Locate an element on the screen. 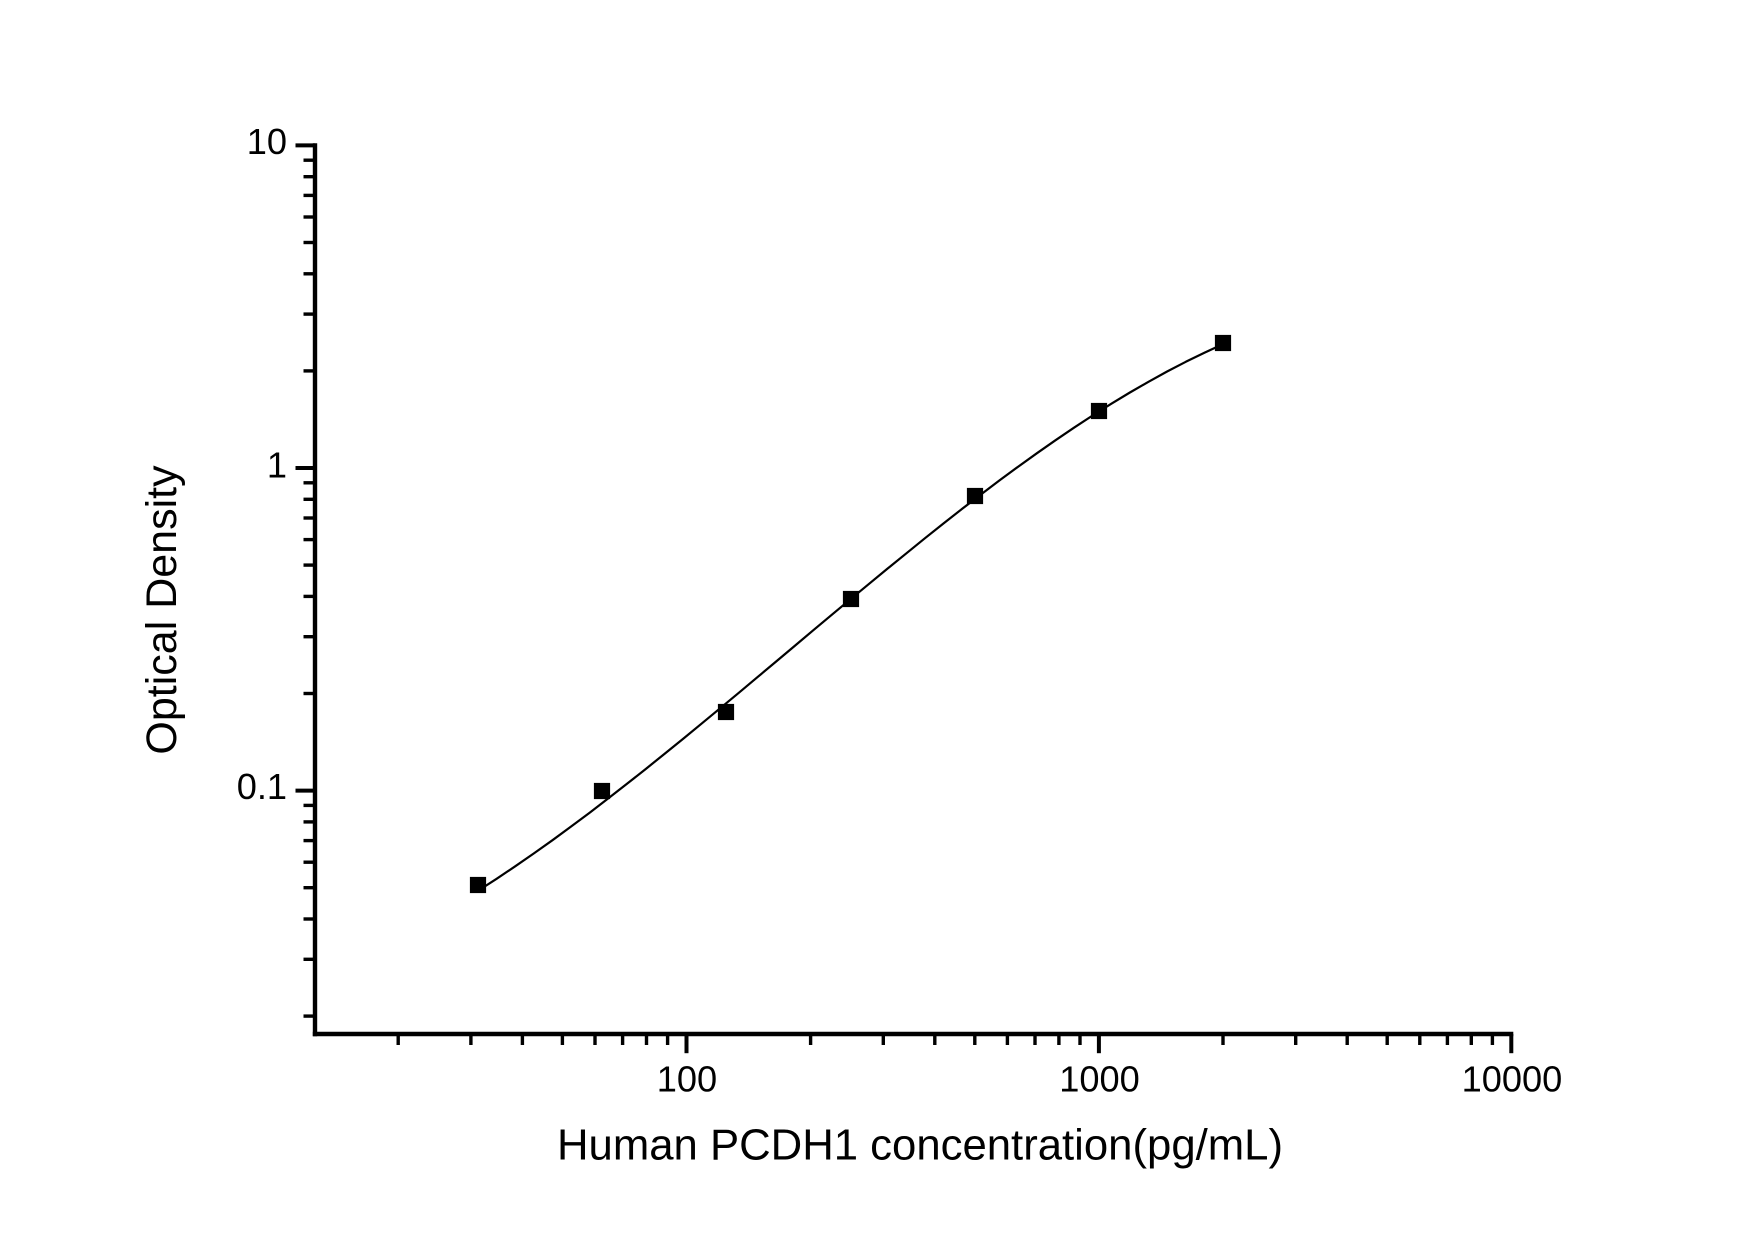 The image size is (1755, 1240). svg-text: 10 is located at coordinates (267, 141).